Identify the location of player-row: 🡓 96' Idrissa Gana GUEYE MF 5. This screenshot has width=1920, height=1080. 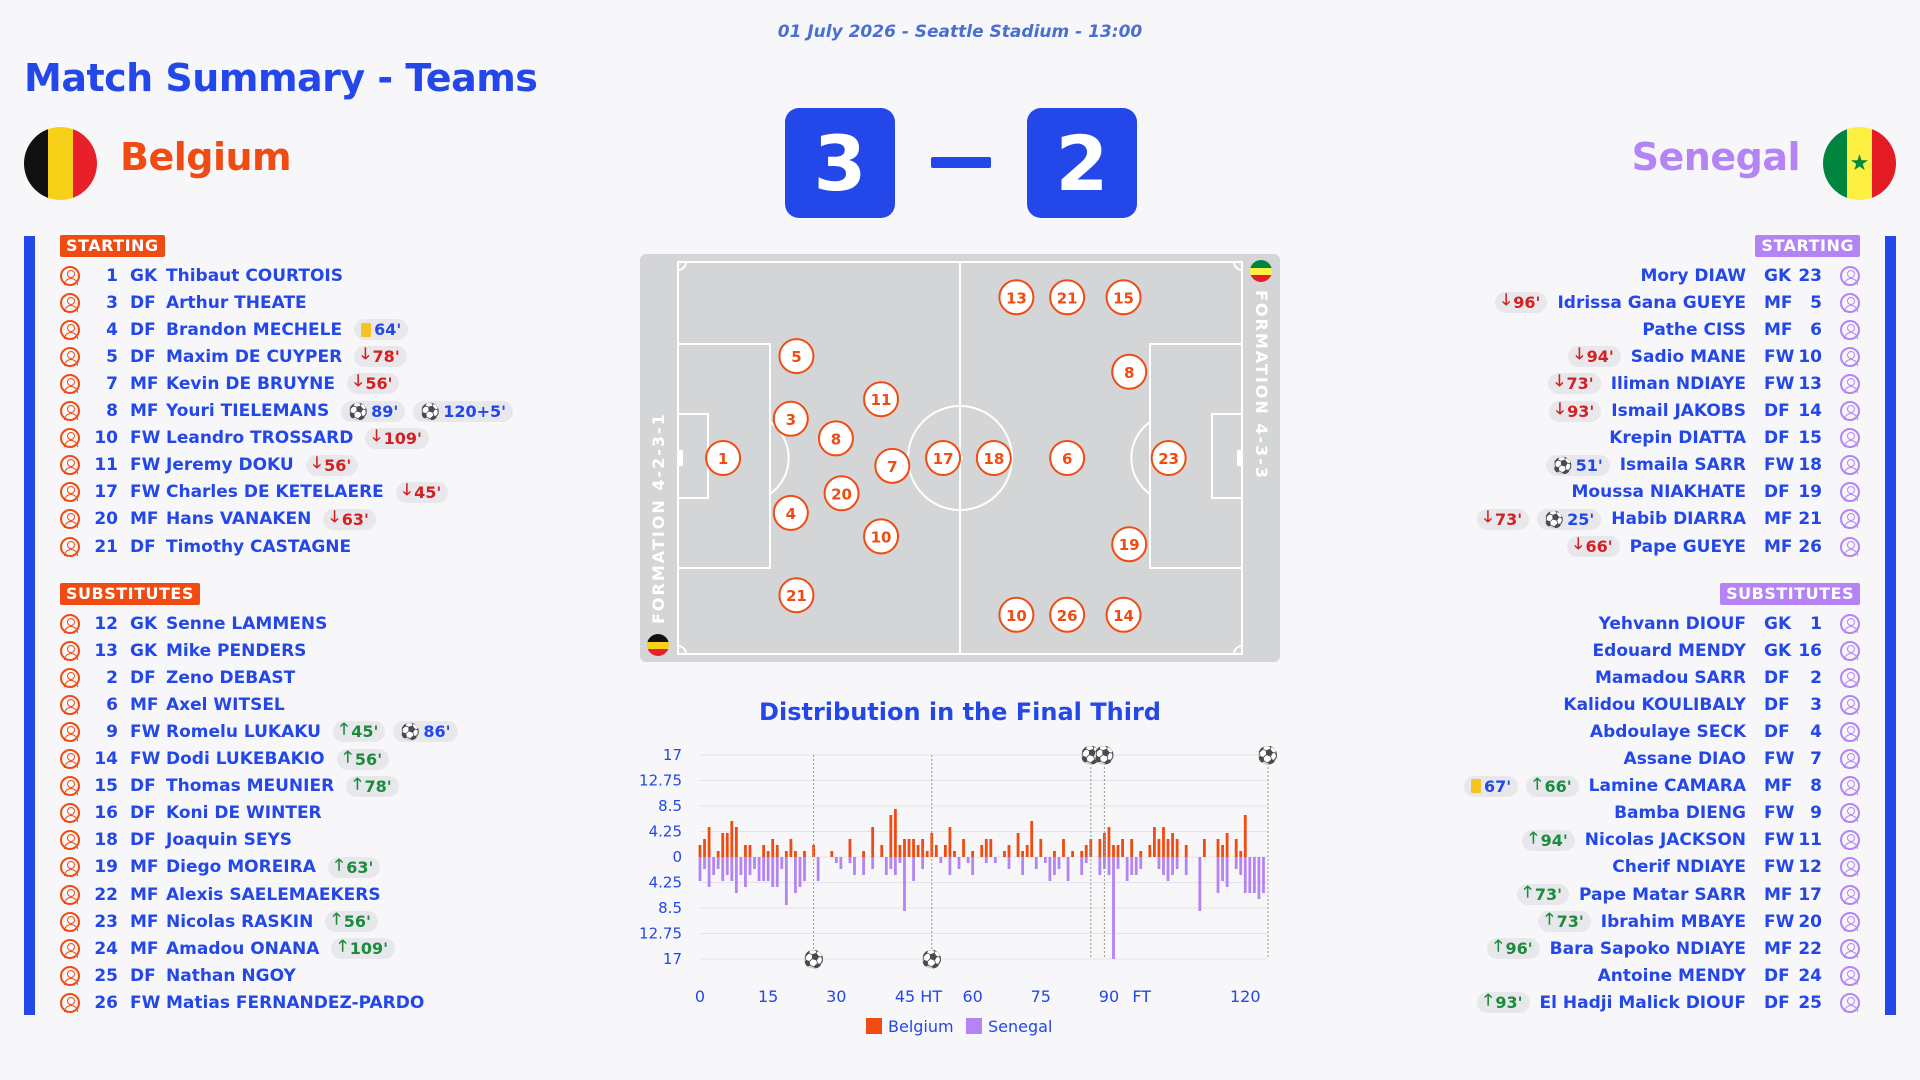
(1675, 302).